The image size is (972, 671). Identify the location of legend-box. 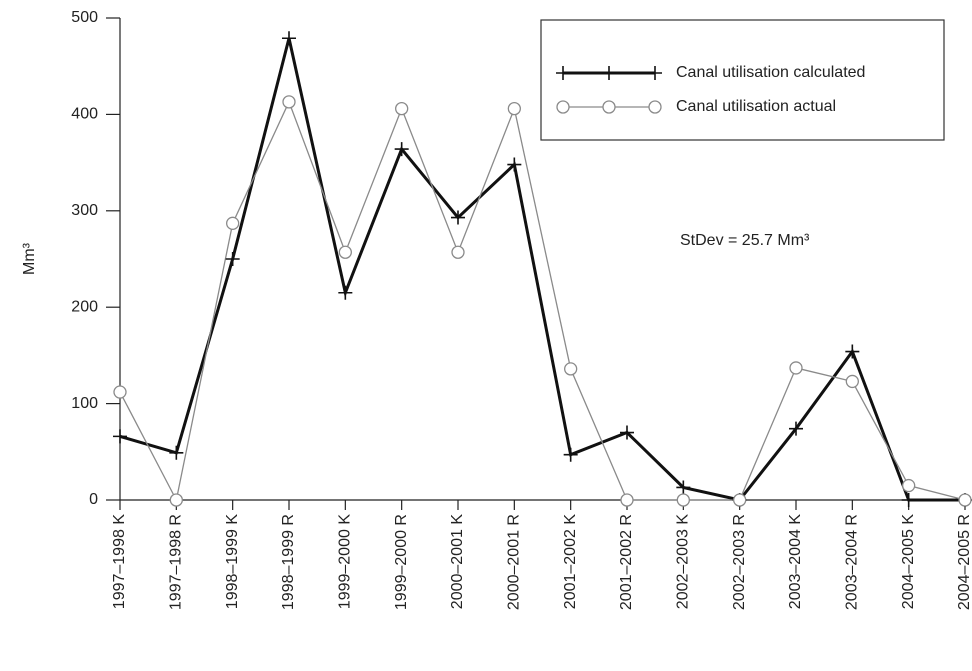
(742, 80).